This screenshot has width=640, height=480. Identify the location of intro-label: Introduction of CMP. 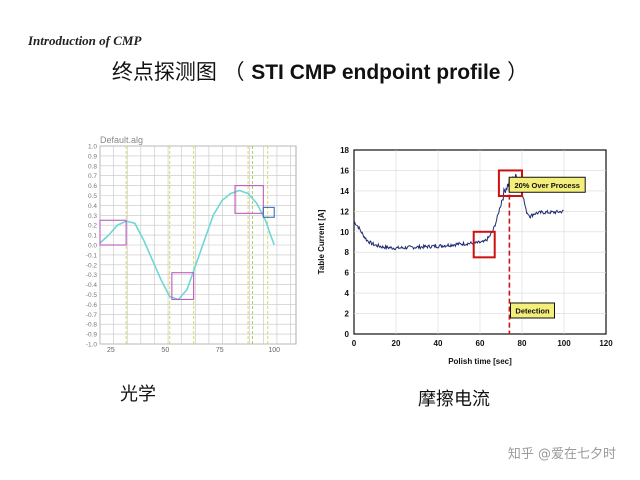
(85, 40).